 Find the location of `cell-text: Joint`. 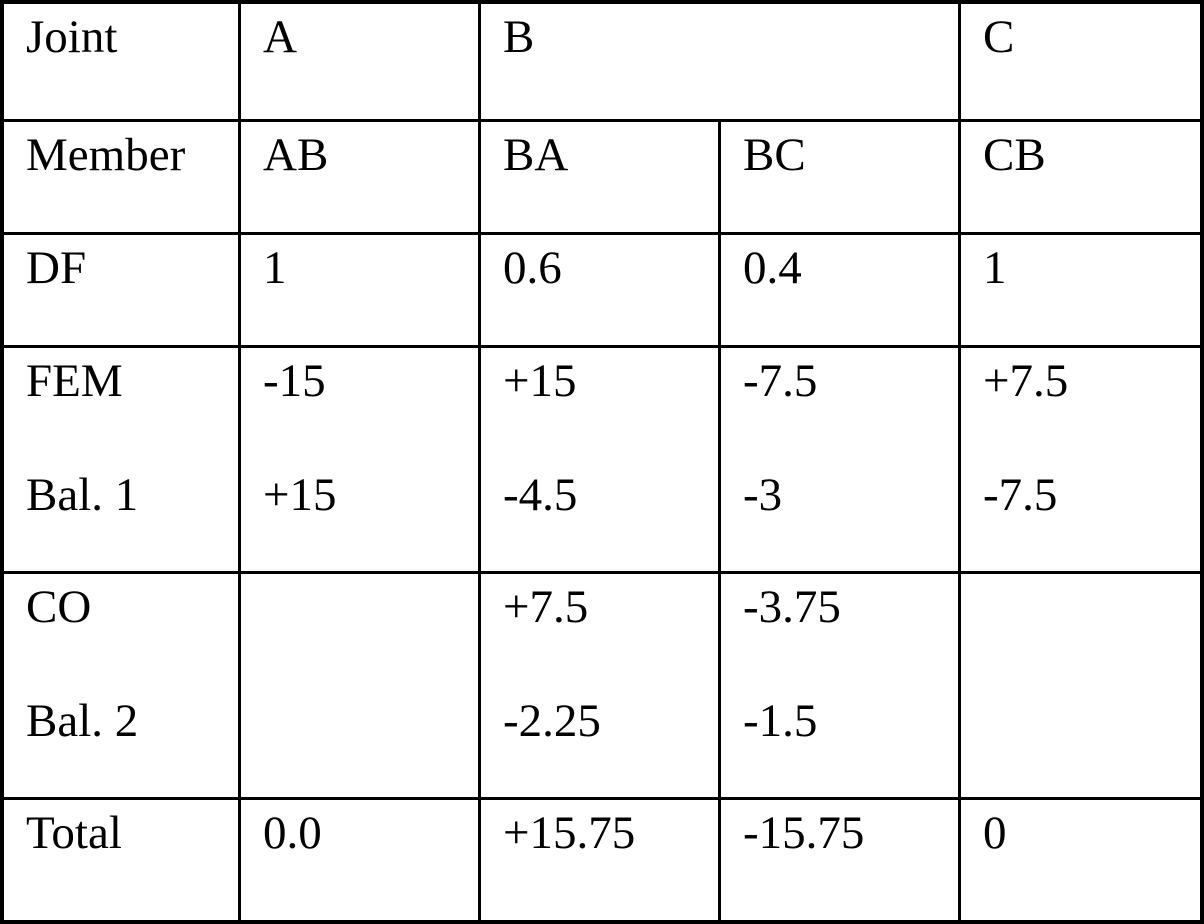

cell-text: Joint is located at coordinates (72, 37).